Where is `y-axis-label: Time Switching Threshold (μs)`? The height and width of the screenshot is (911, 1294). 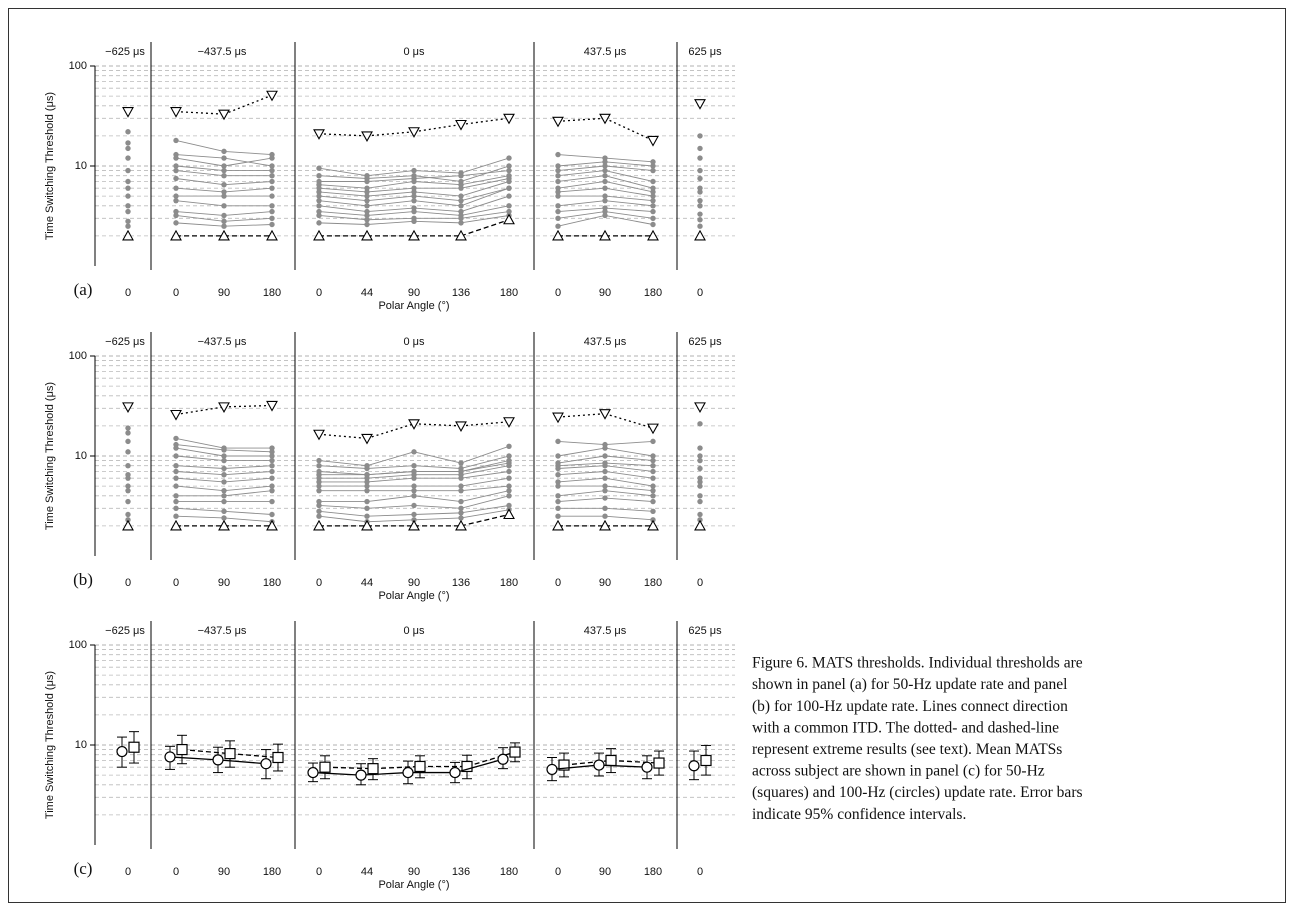 y-axis-label: Time Switching Threshold (μs) is located at coordinates (50, 745).